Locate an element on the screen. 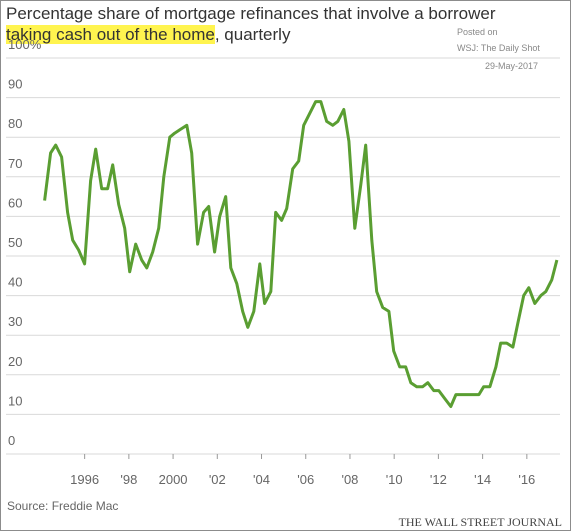  title-line: taking cash out of the home, quarterly is located at coordinates (251, 34).